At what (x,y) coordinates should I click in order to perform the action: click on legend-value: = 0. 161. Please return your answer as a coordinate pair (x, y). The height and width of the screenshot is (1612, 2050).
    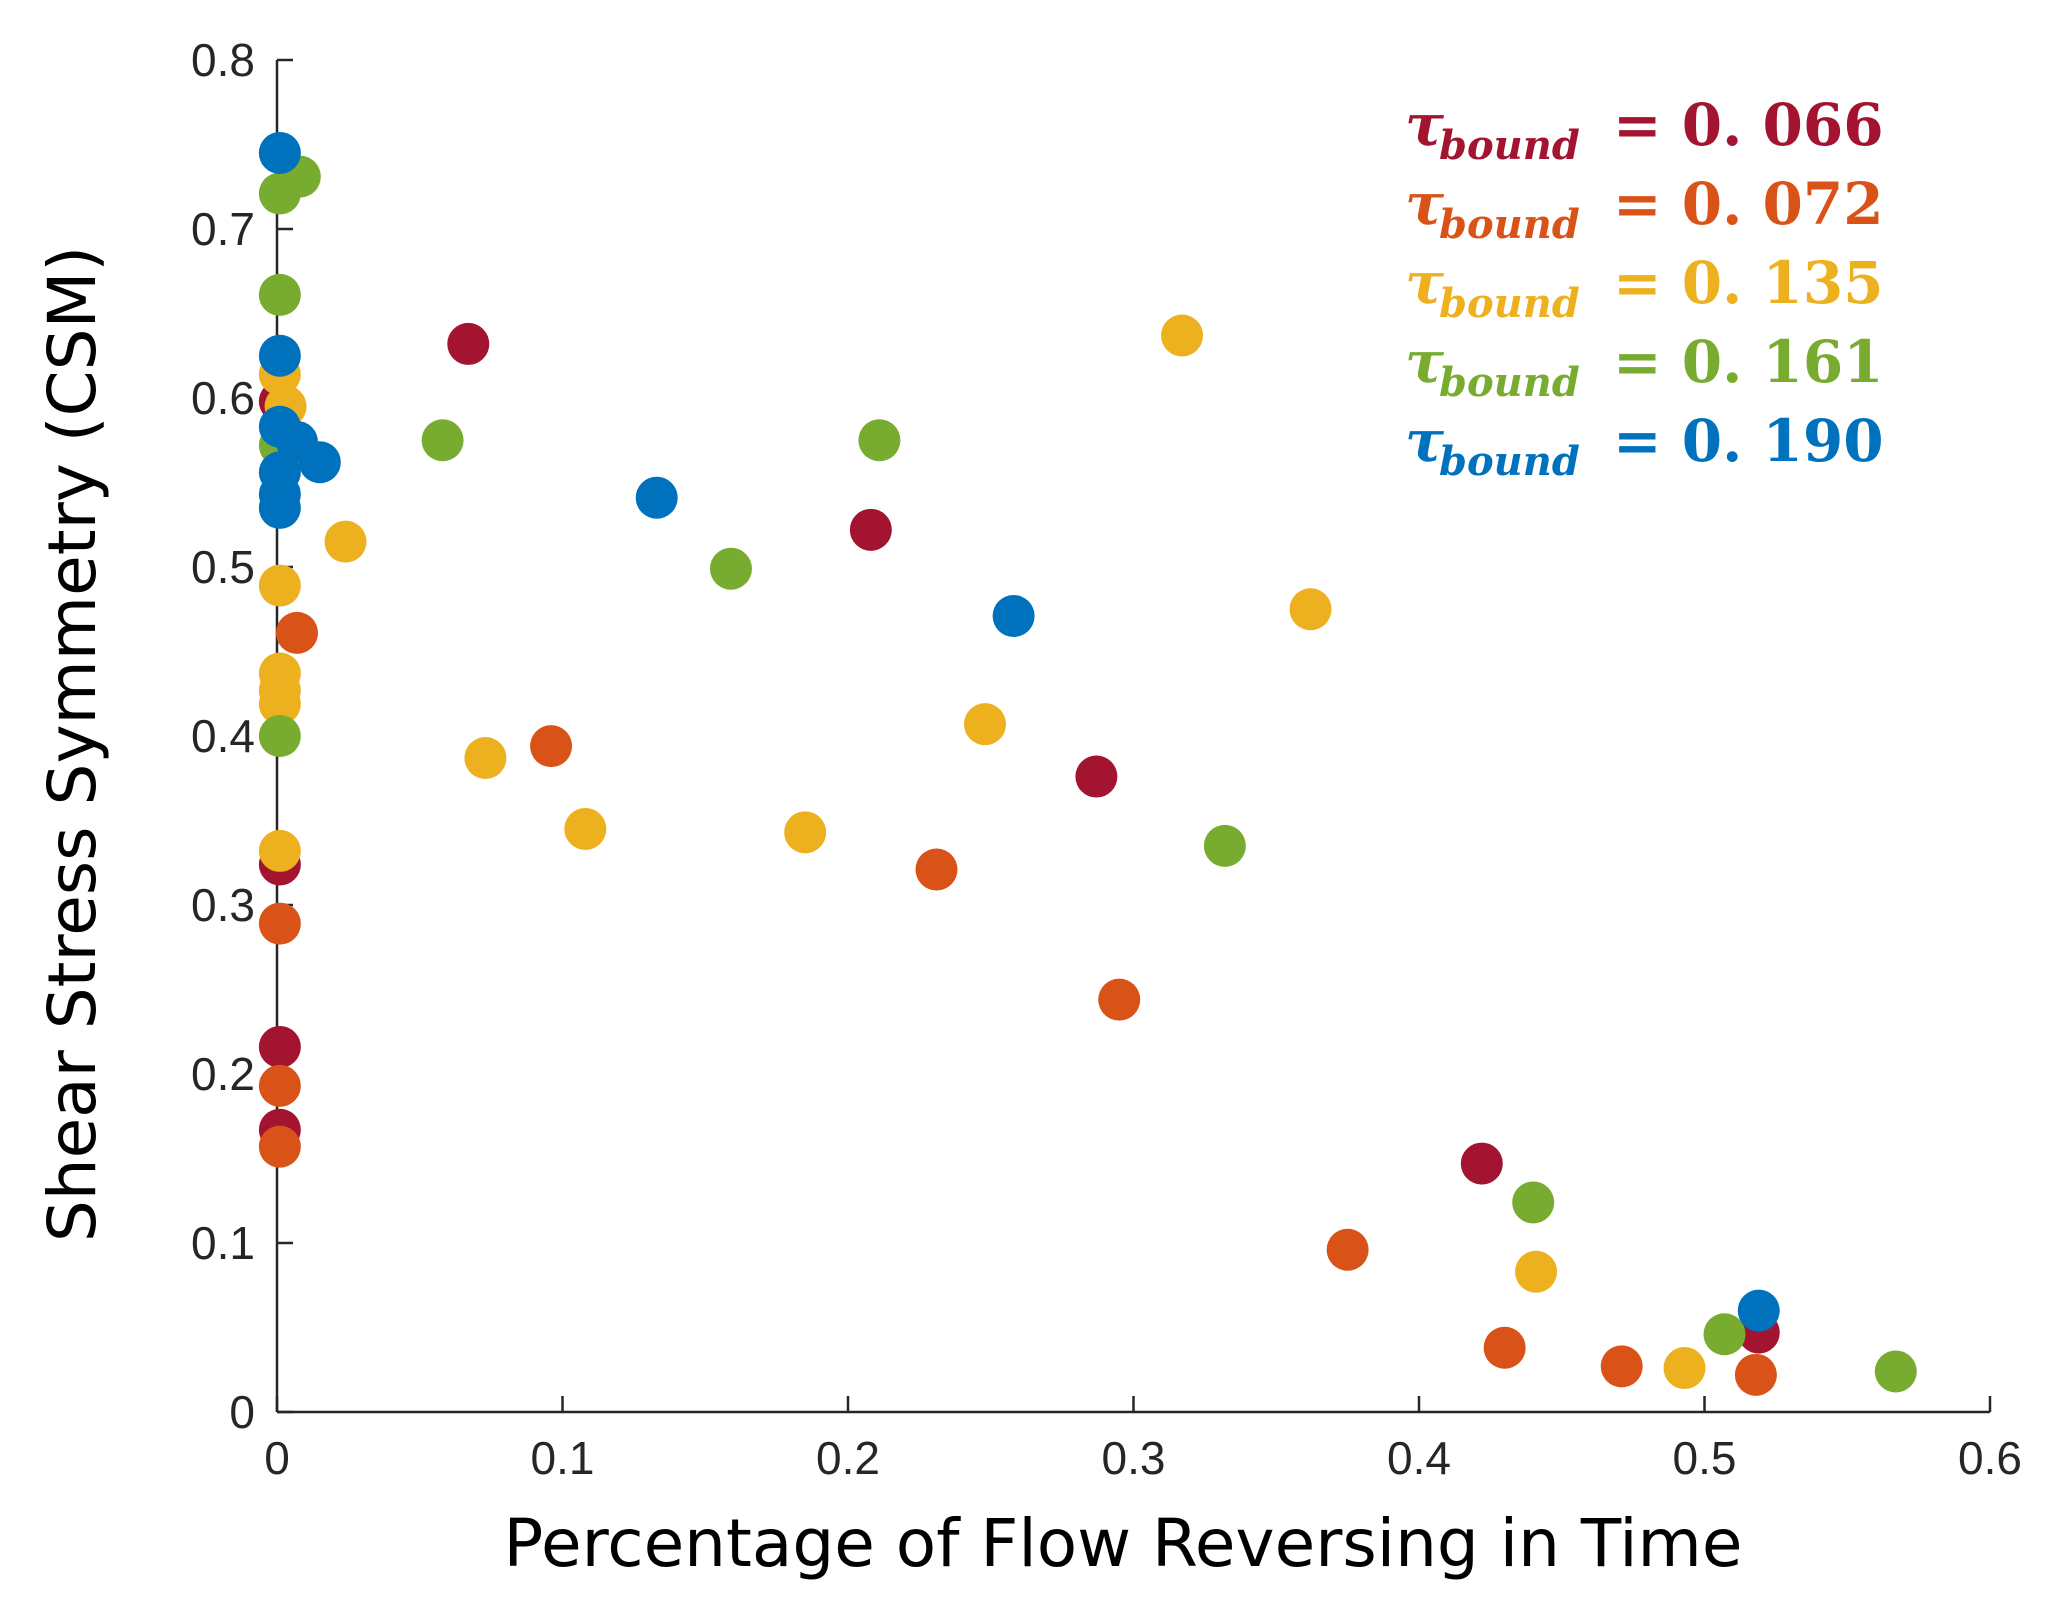
    Looking at the image, I should click on (1748, 362).